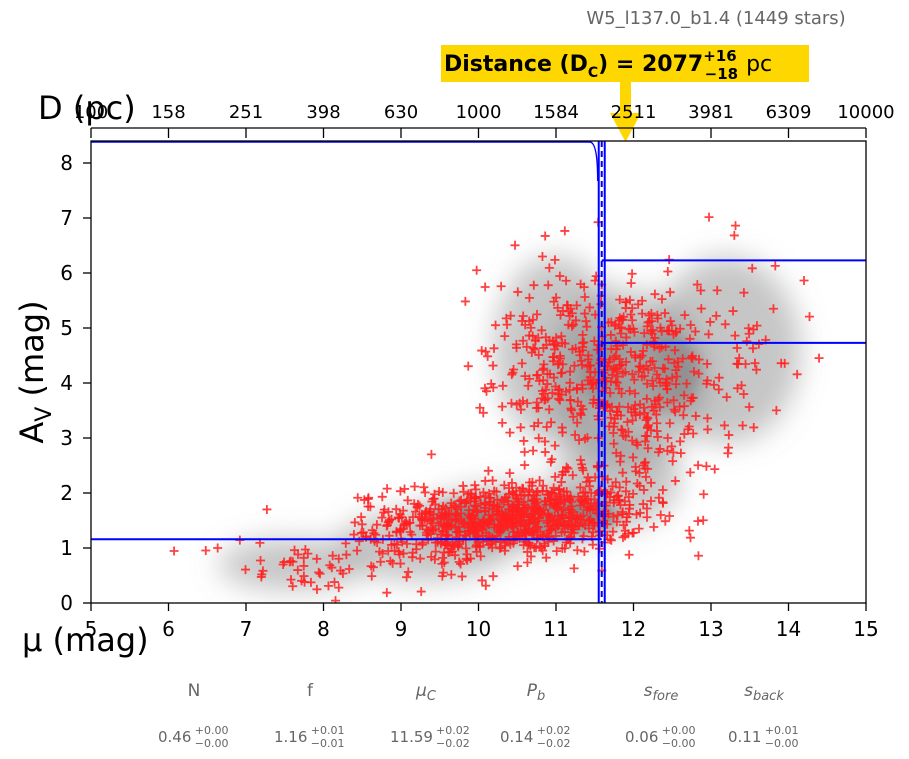 Image resolution: width=909 pixels, height=759 pixels. What do you see at coordinates (323, 112) in the screenshot?
I see `top-tick-label: 398` at bounding box center [323, 112].